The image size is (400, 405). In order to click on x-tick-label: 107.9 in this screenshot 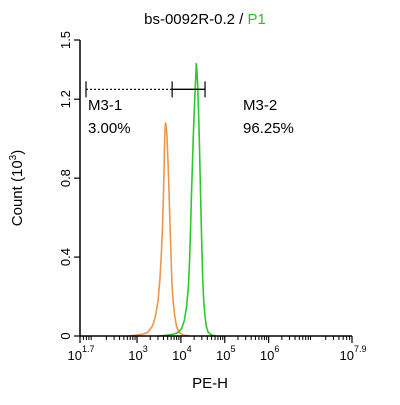, I will do `click(353, 353)`.